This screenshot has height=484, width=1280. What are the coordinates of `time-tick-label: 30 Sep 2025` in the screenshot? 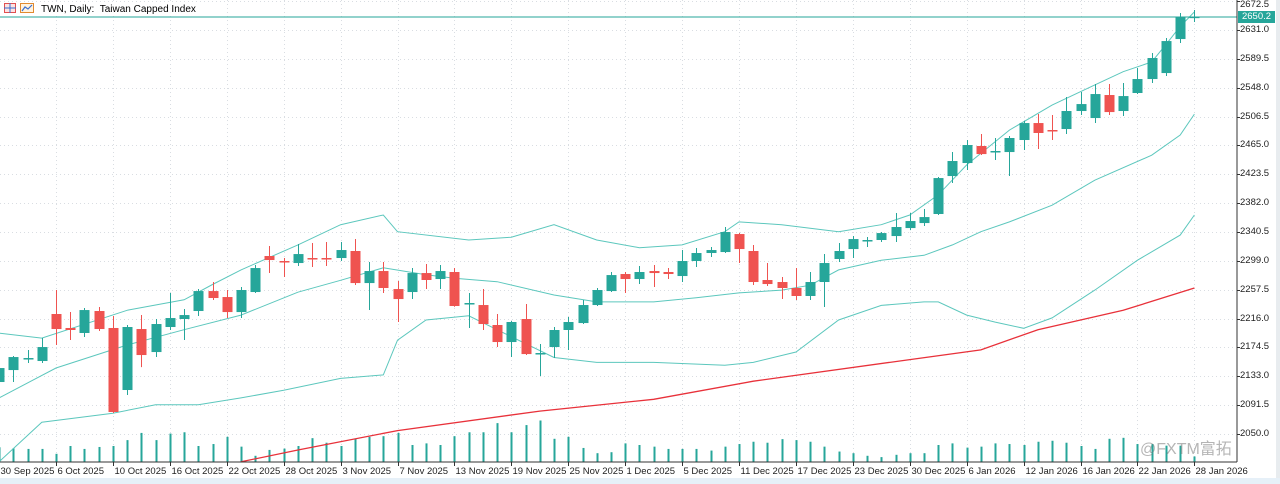 It's located at (27, 471).